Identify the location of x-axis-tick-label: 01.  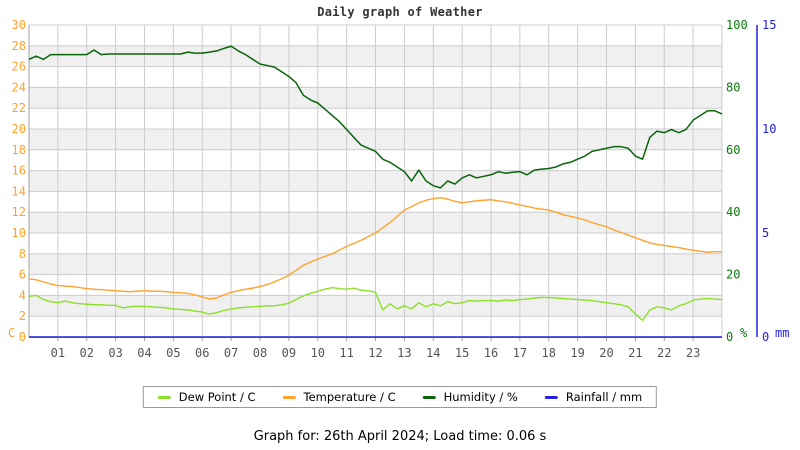
(58, 353).